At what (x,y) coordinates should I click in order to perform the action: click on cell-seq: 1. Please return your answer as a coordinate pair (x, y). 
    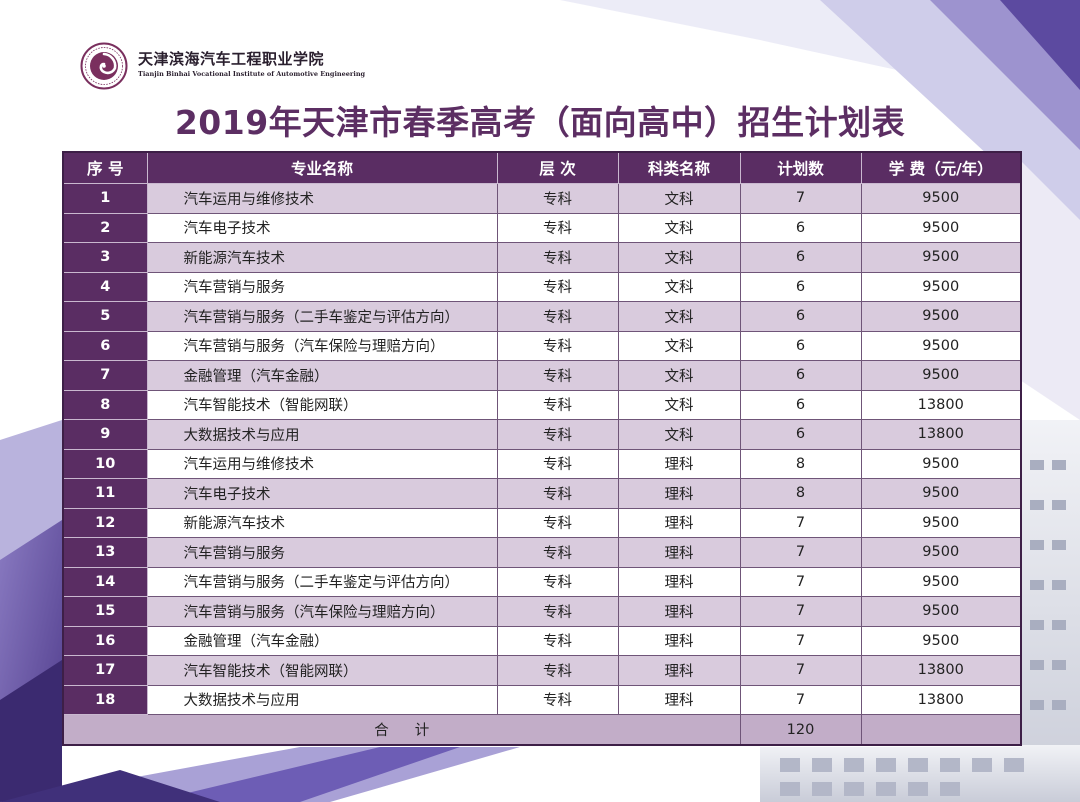
    Looking at the image, I should click on (105, 198).